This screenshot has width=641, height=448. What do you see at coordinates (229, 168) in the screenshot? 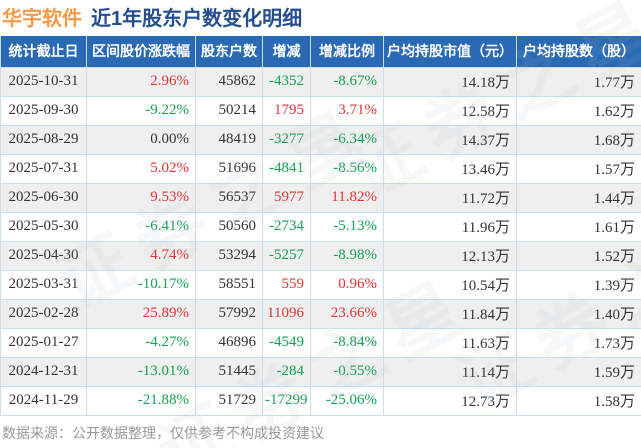
I see `table-cell: 51696` at bounding box center [229, 168].